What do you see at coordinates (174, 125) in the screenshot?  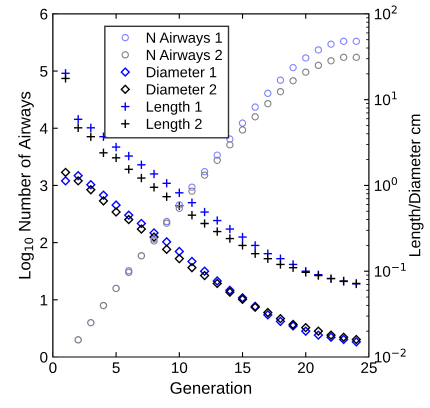 I see `legend-label: Length 2` at bounding box center [174, 125].